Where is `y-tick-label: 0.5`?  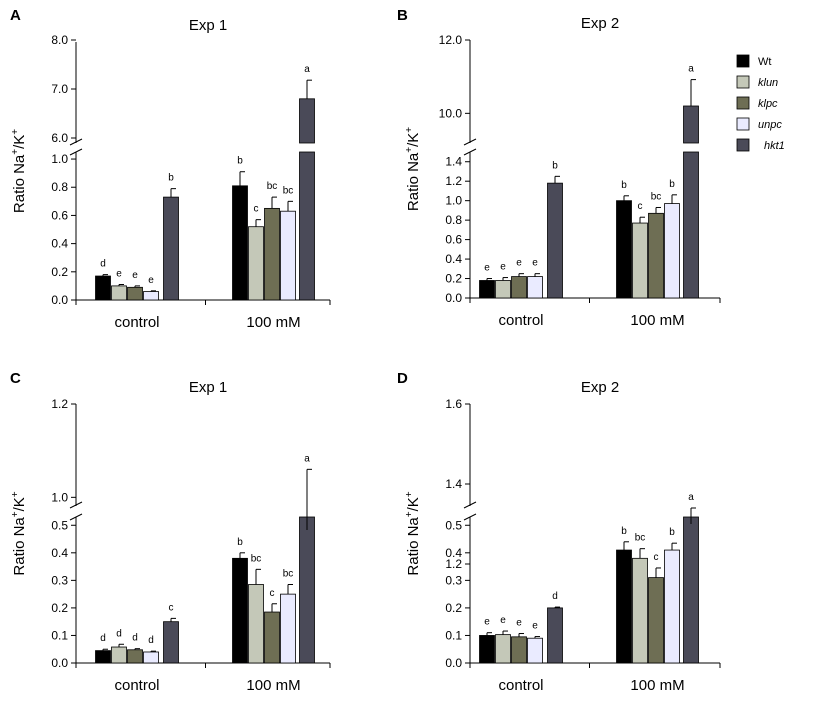
y-tick-label: 0.5 is located at coordinates (453, 525).